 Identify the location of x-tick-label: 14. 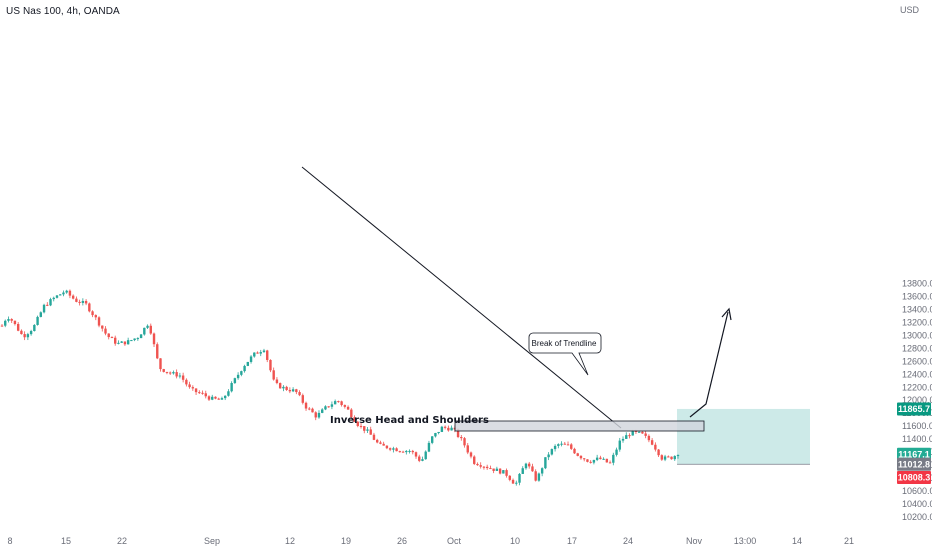
(797, 541).